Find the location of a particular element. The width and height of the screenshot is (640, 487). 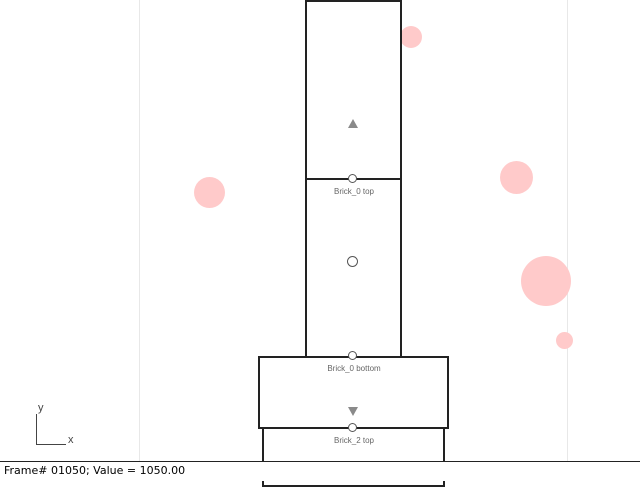

brick-upper is located at coordinates (353, 90).